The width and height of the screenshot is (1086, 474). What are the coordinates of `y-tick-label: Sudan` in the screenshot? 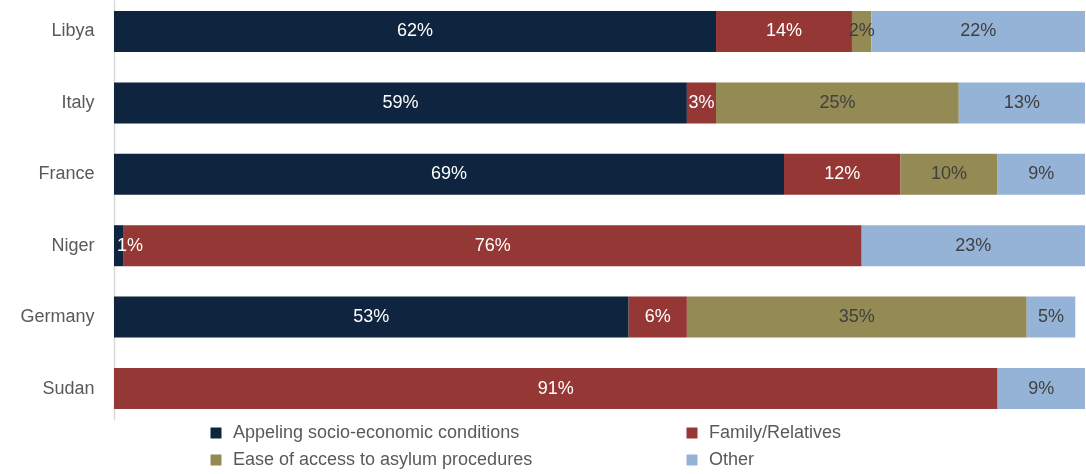 It's located at (68, 387).